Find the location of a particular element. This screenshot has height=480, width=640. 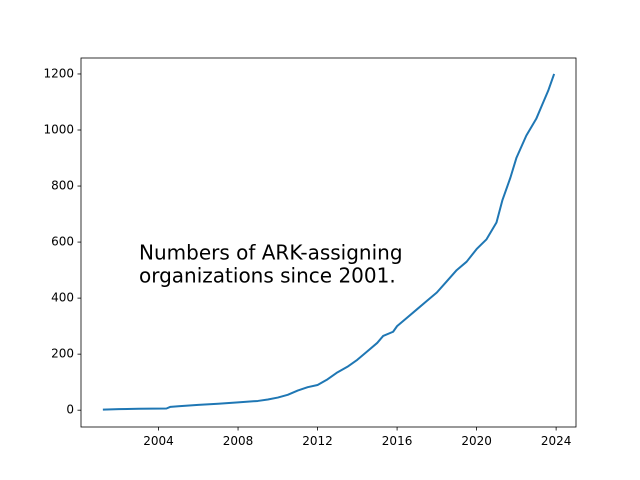

x-tick-label: 2004 is located at coordinates (158, 441).